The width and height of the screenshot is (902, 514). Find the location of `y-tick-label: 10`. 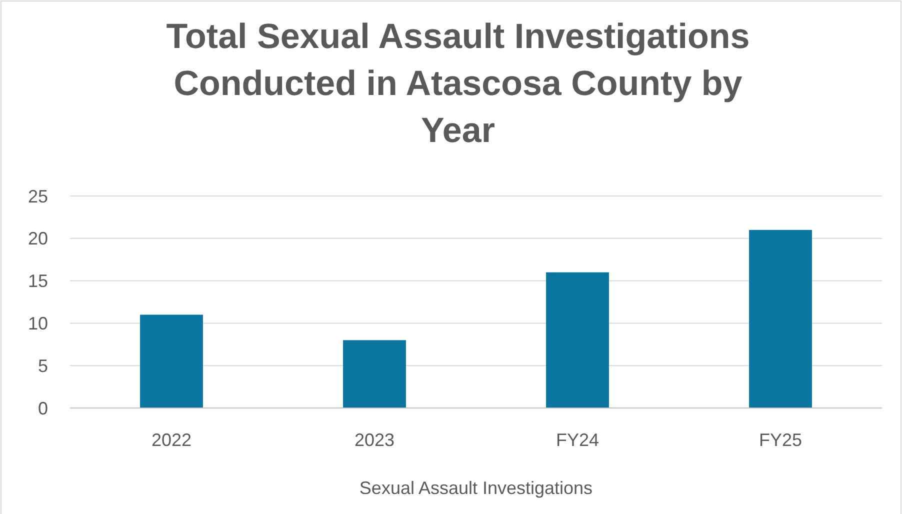

y-tick-label: 10 is located at coordinates (38, 324).